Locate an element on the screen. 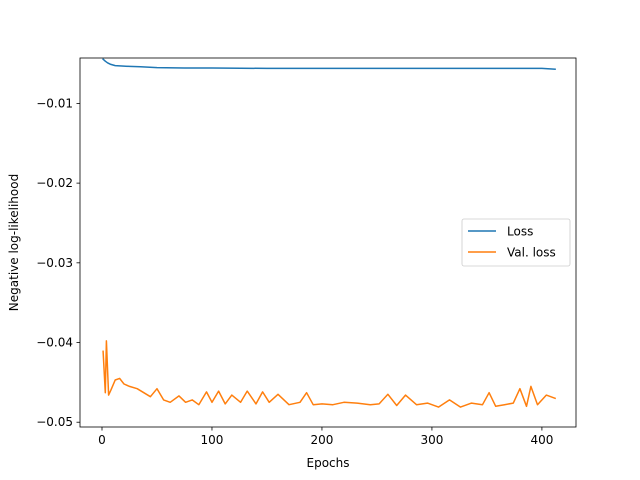 Image resolution: width=640 pixels, height=480 pixels. y-tick-label: −0.01 is located at coordinates (54, 103).